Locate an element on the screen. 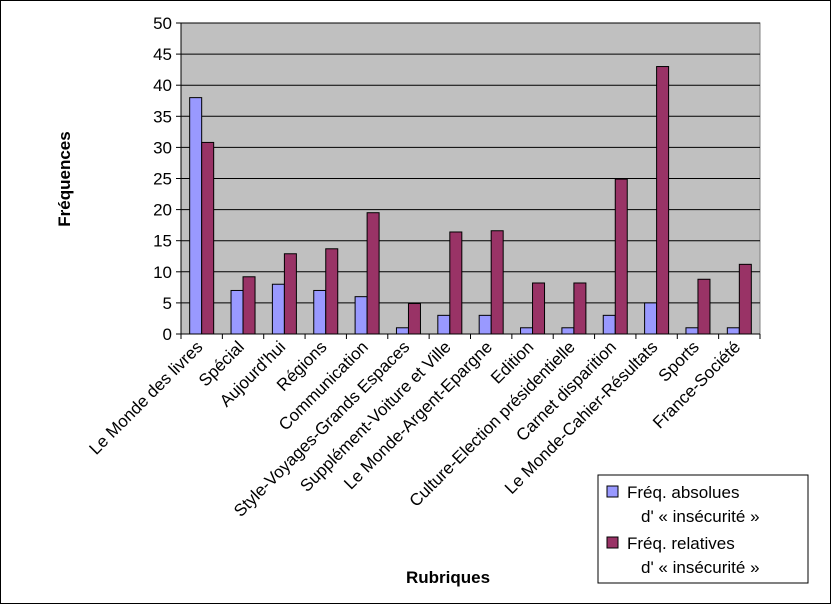 This screenshot has width=831, height=605. legend-box is located at coordinates (703, 529).